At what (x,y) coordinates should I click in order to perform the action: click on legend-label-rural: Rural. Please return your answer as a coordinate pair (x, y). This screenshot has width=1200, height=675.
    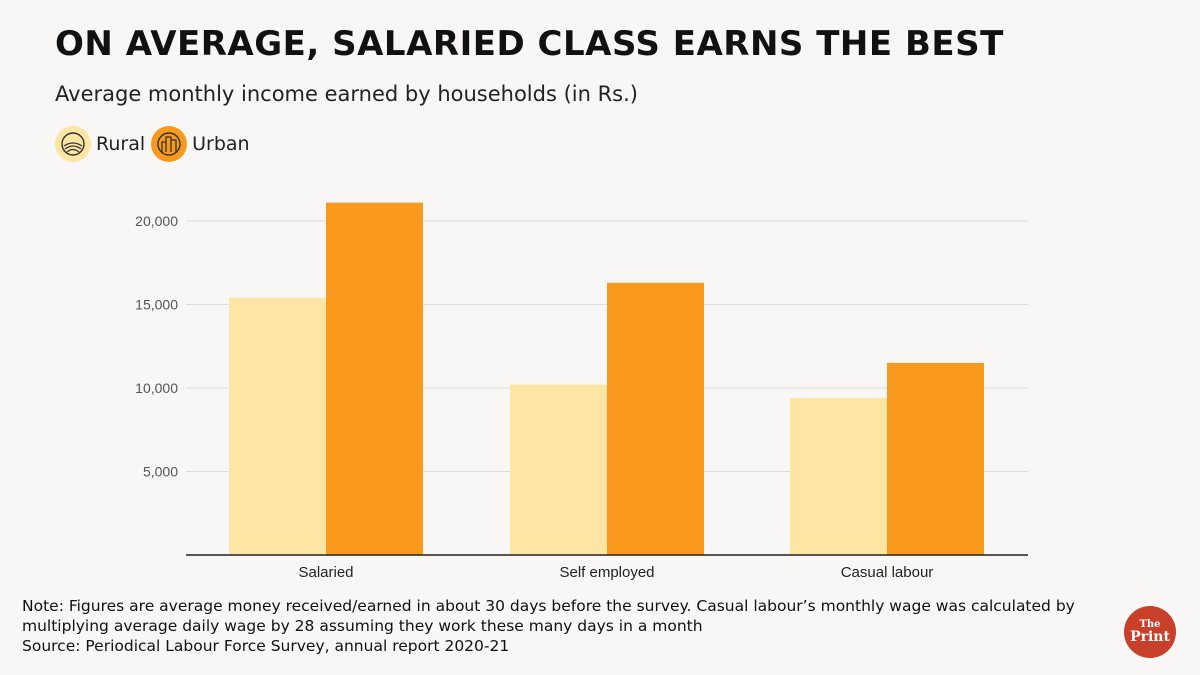
    Looking at the image, I should click on (121, 144).